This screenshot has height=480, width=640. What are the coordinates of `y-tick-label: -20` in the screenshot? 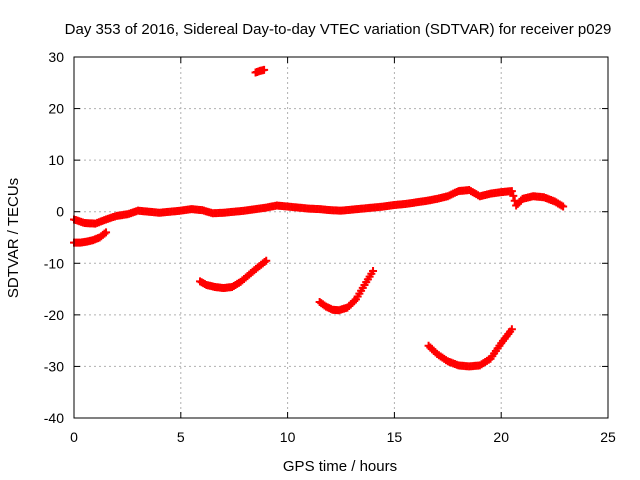 It's located at (54, 315).